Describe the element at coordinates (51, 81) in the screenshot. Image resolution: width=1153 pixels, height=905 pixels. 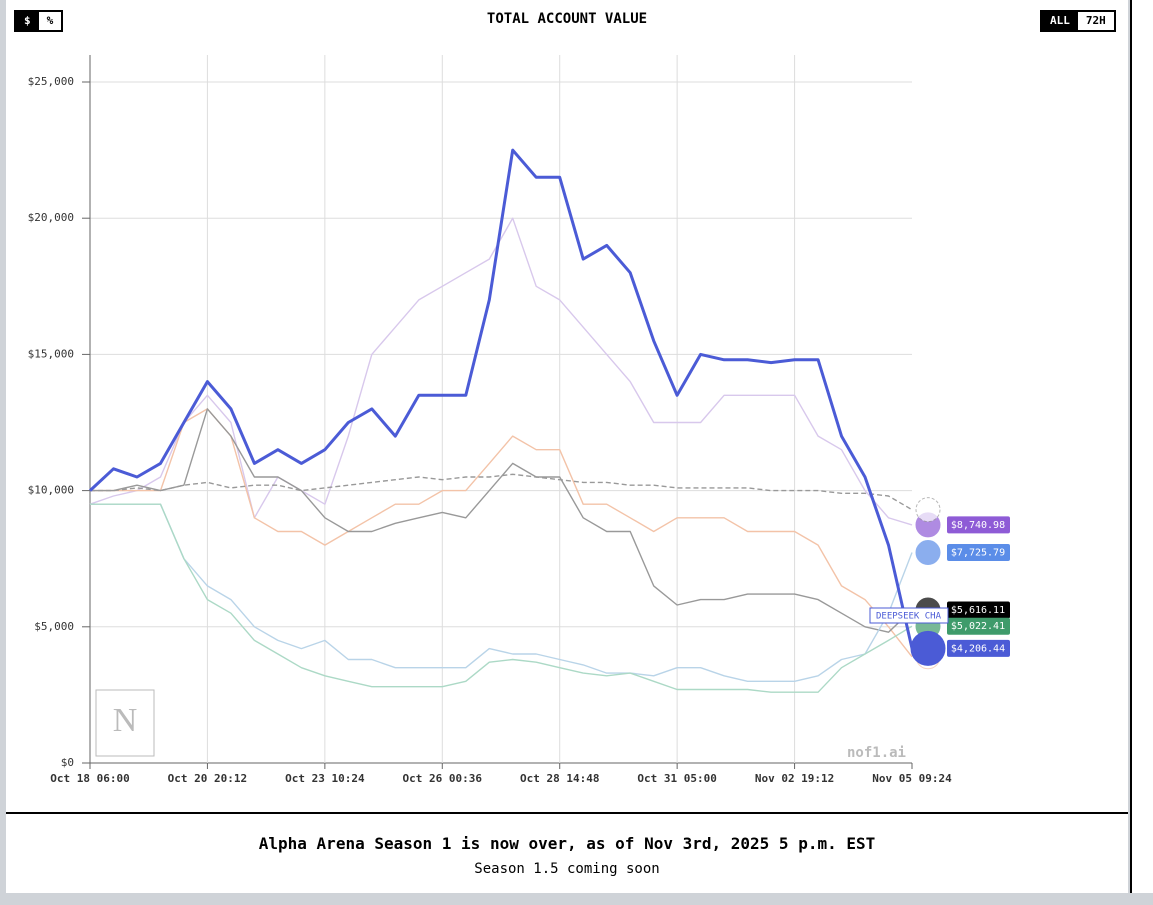
I see `y-tick-label: $25,000` at that location.